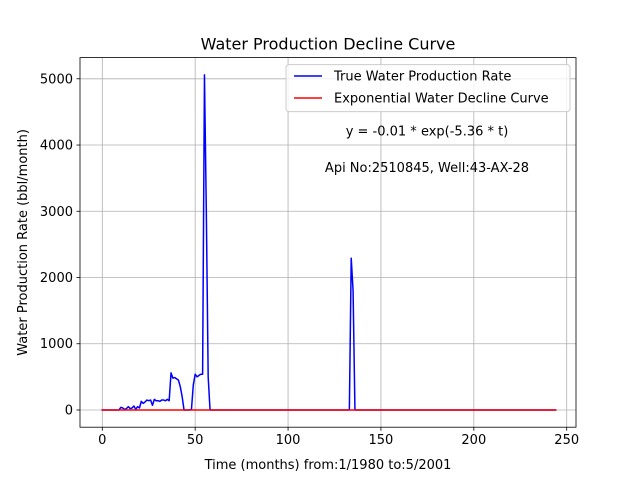 The width and height of the screenshot is (640, 480). I want to click on y-axis-ticks: 0 1000 2000 3000 4000 5000, so click(60, 245).